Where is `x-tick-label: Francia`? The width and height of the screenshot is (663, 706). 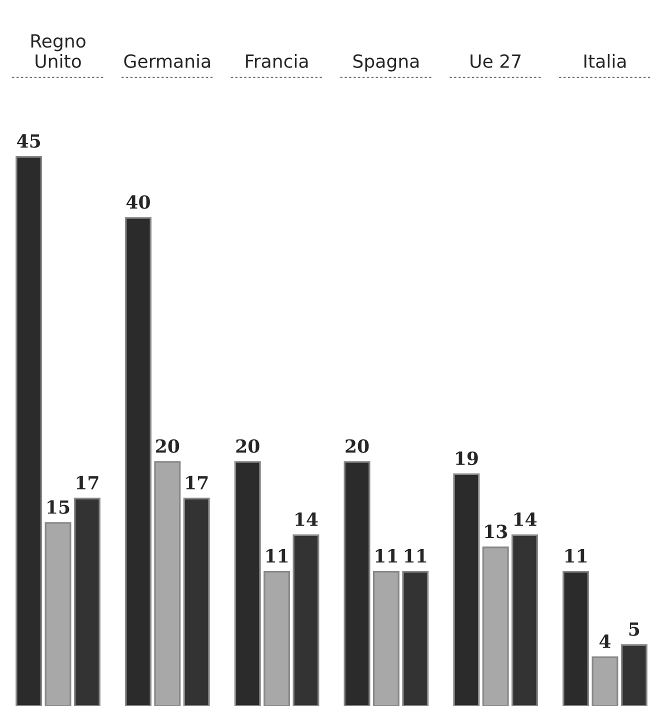 x-tick-label: Francia is located at coordinates (277, 61).